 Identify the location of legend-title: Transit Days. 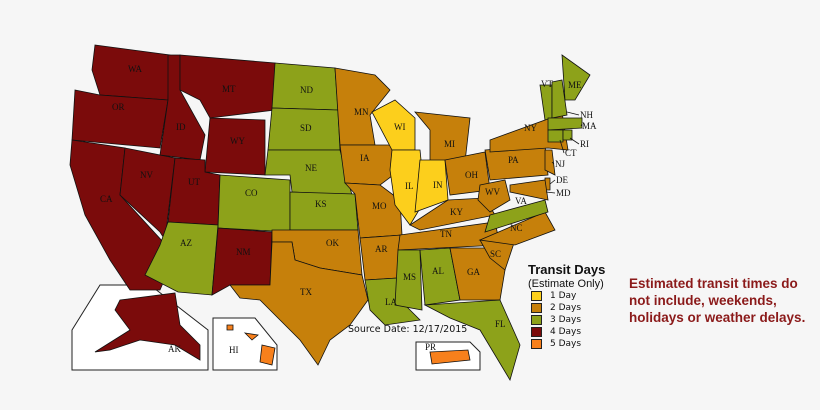
(567, 269).